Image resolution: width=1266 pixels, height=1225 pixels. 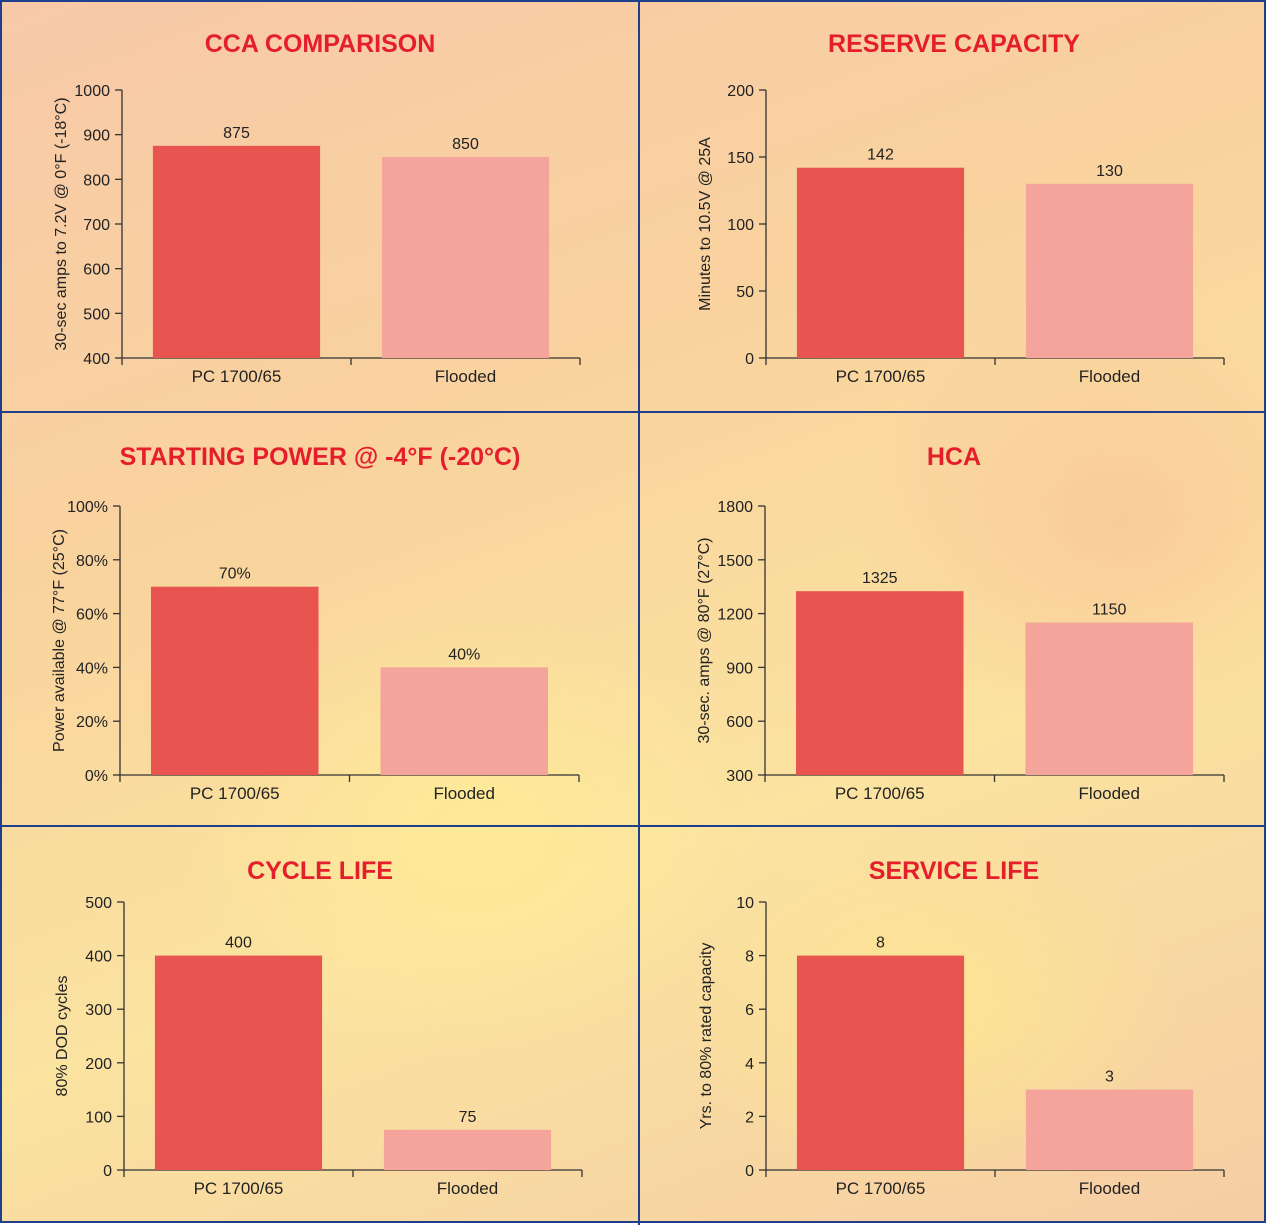 I want to click on bar-value-label: 1325, so click(x=880, y=578).